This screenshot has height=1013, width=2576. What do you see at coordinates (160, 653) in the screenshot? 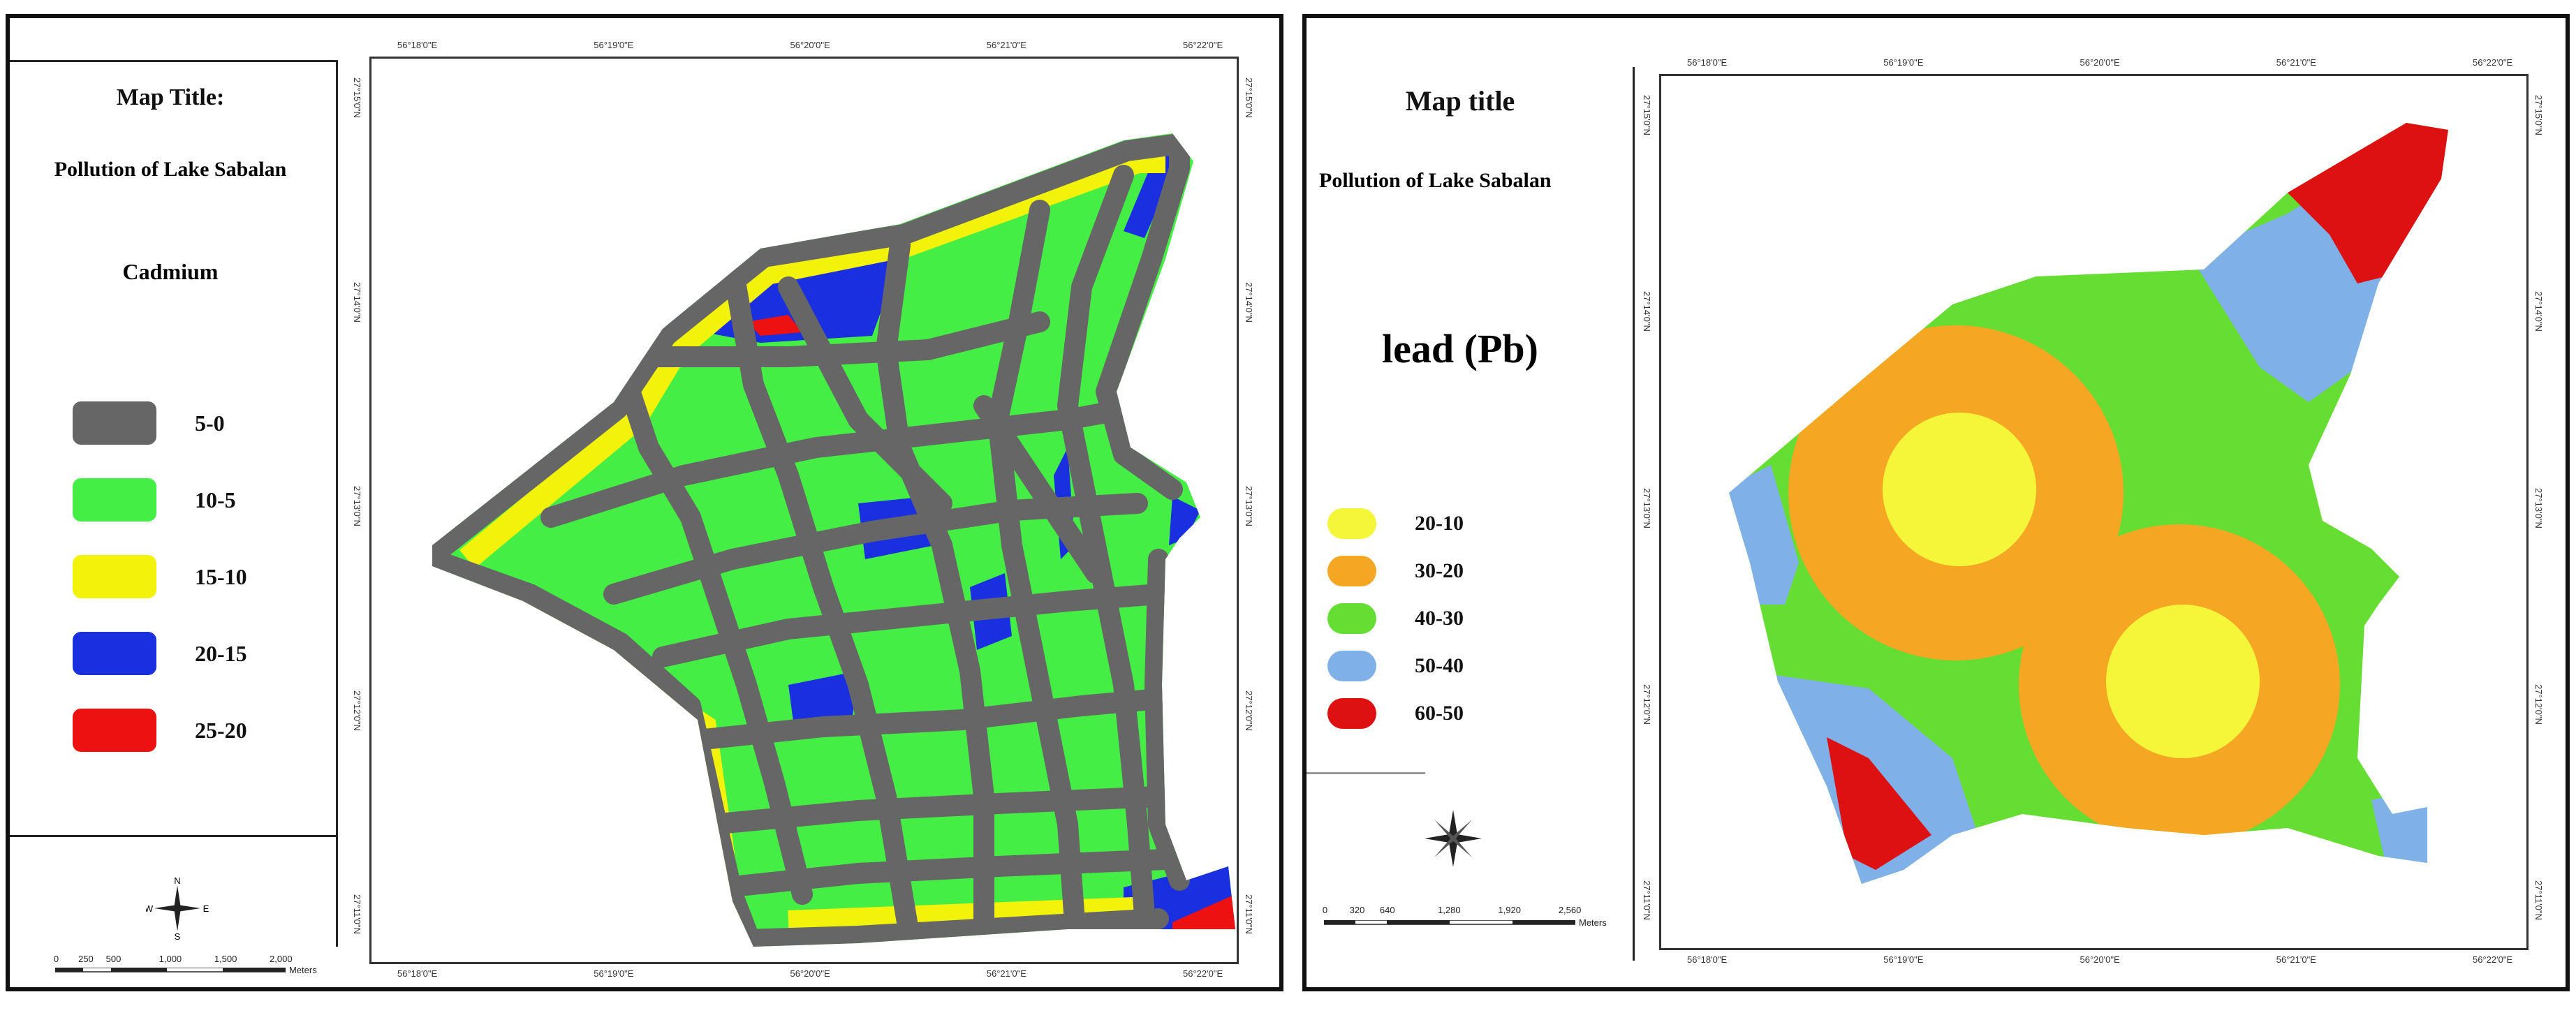
I see `legend-item: 20-15` at bounding box center [160, 653].